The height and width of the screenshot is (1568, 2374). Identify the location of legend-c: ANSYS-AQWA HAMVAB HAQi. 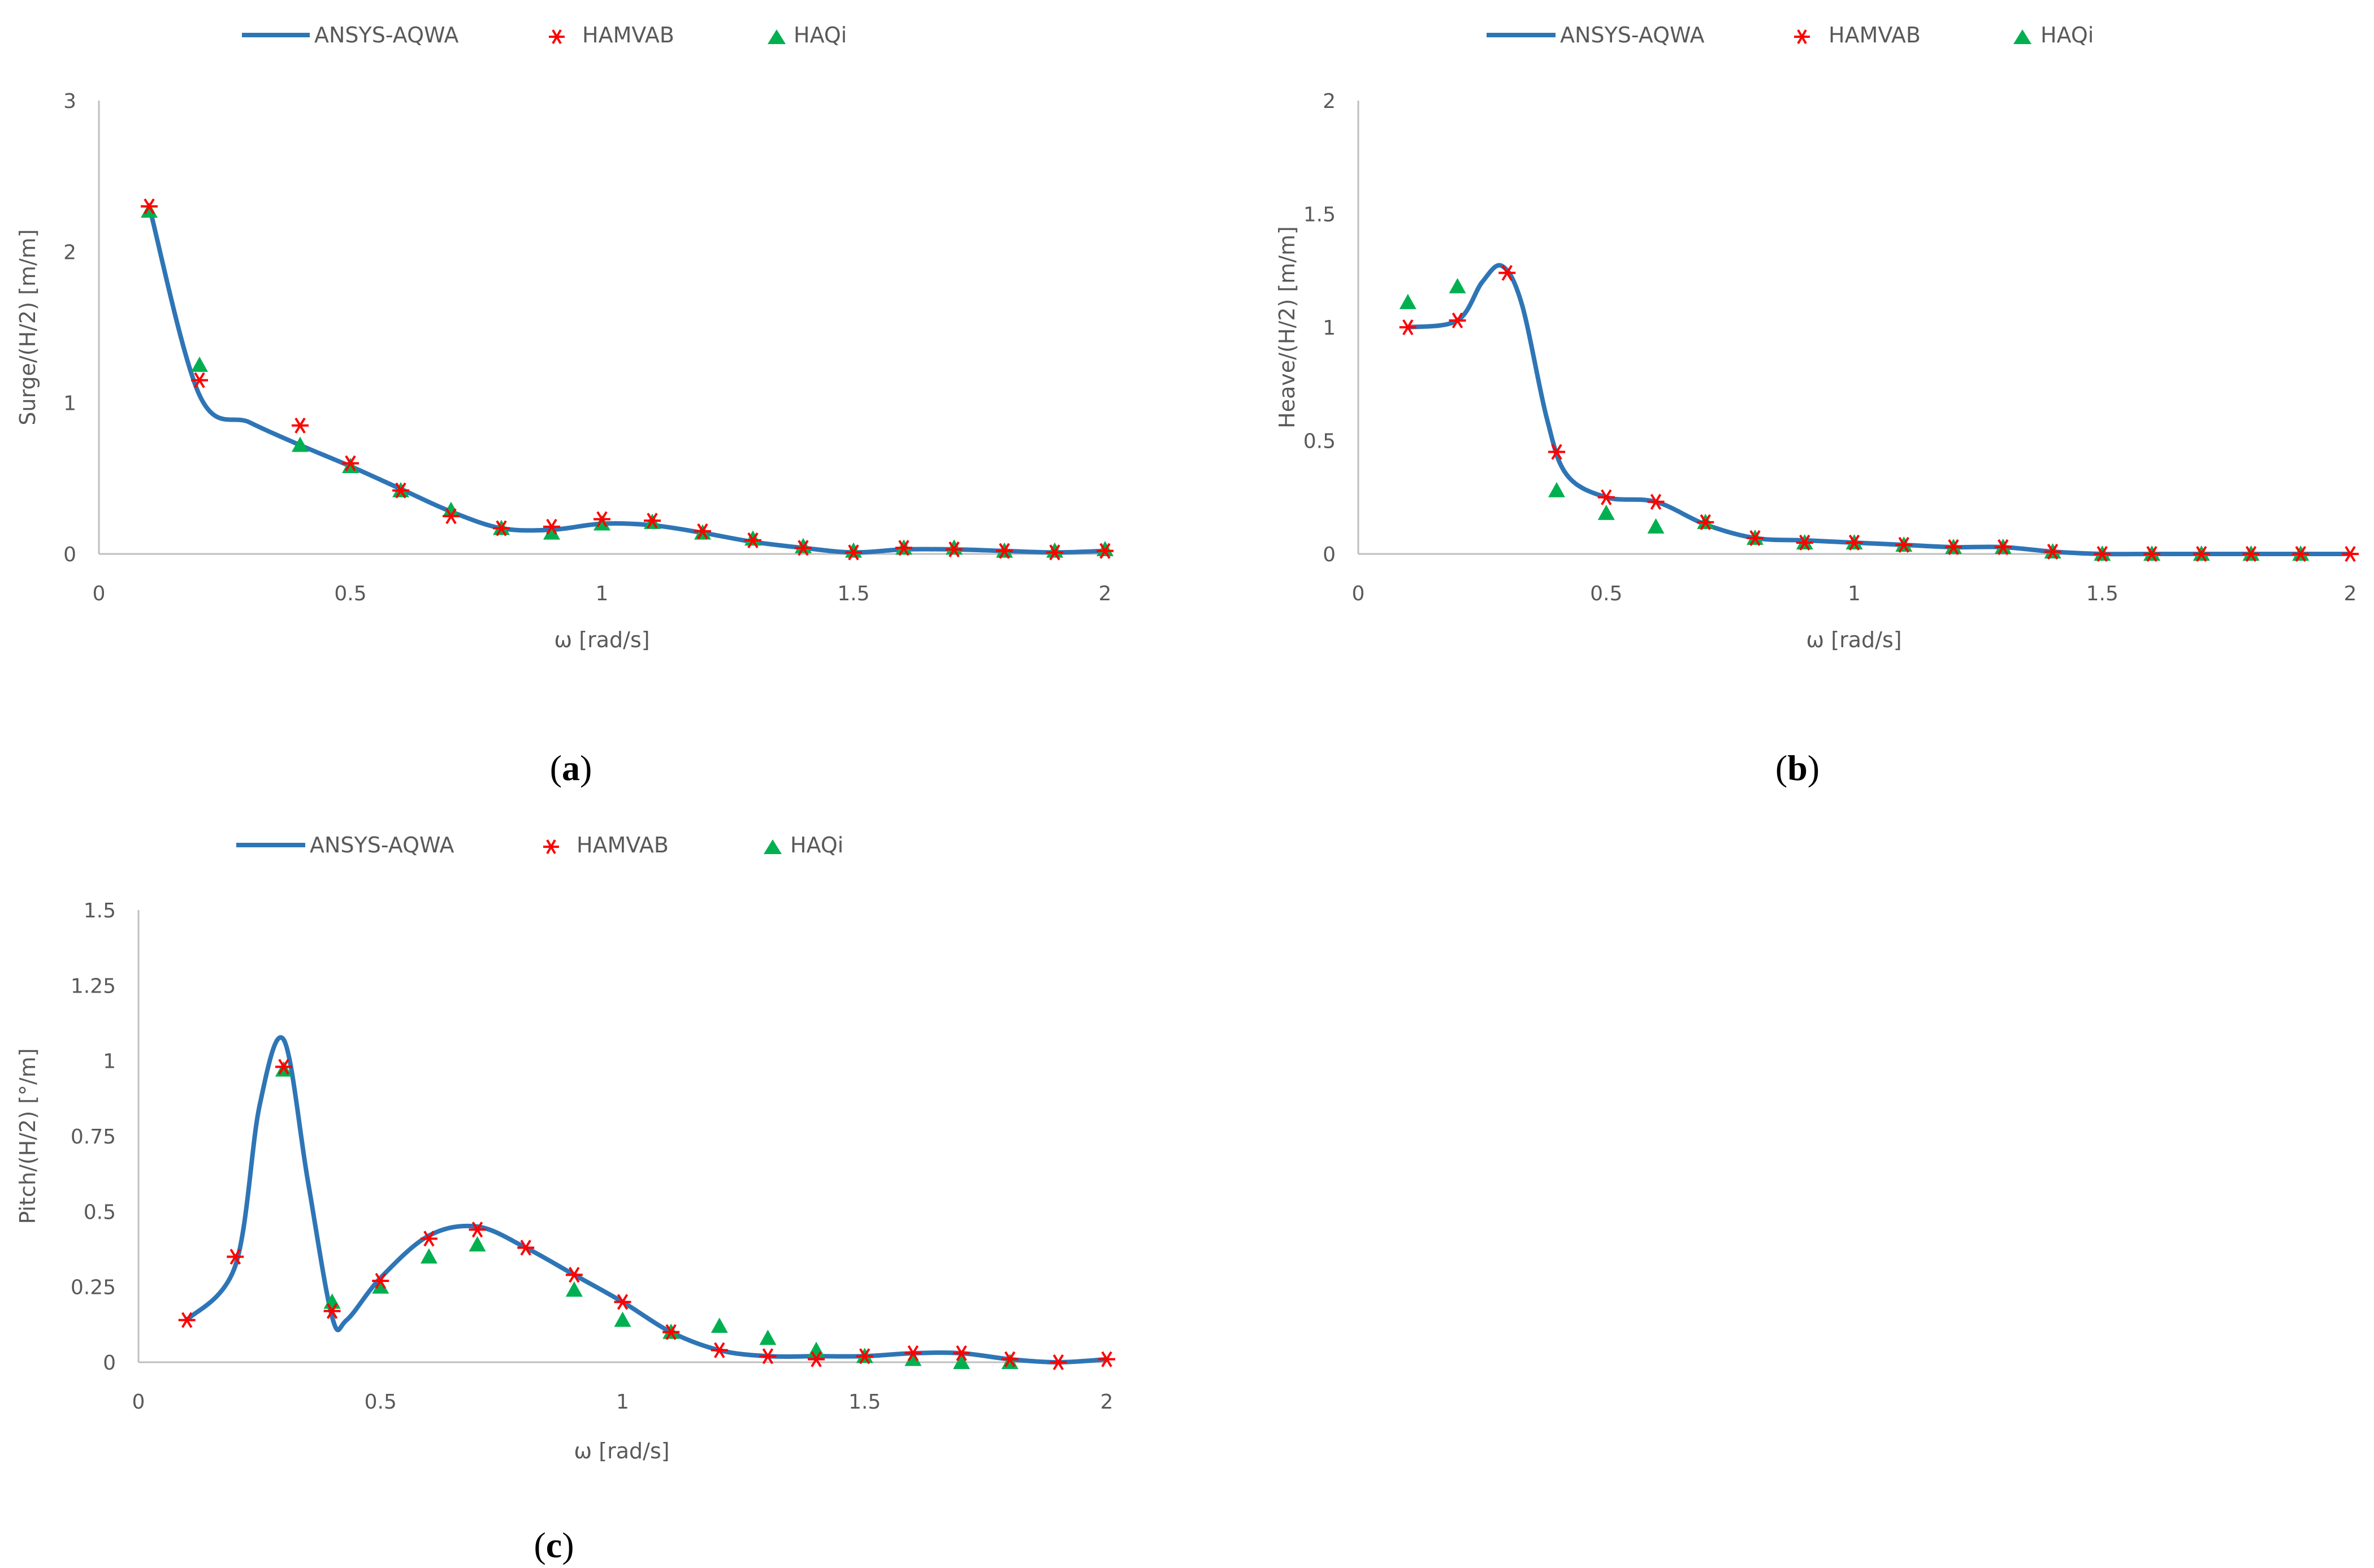
(539, 845).